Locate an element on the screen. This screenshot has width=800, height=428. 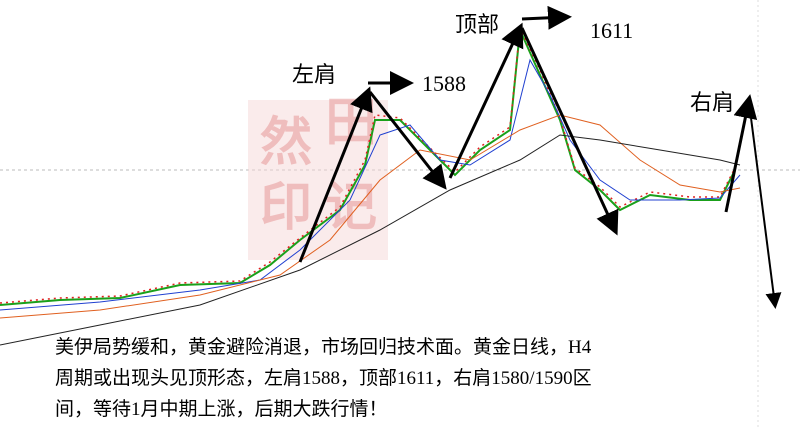
annotation: 顶部 is located at coordinates (477, 24).